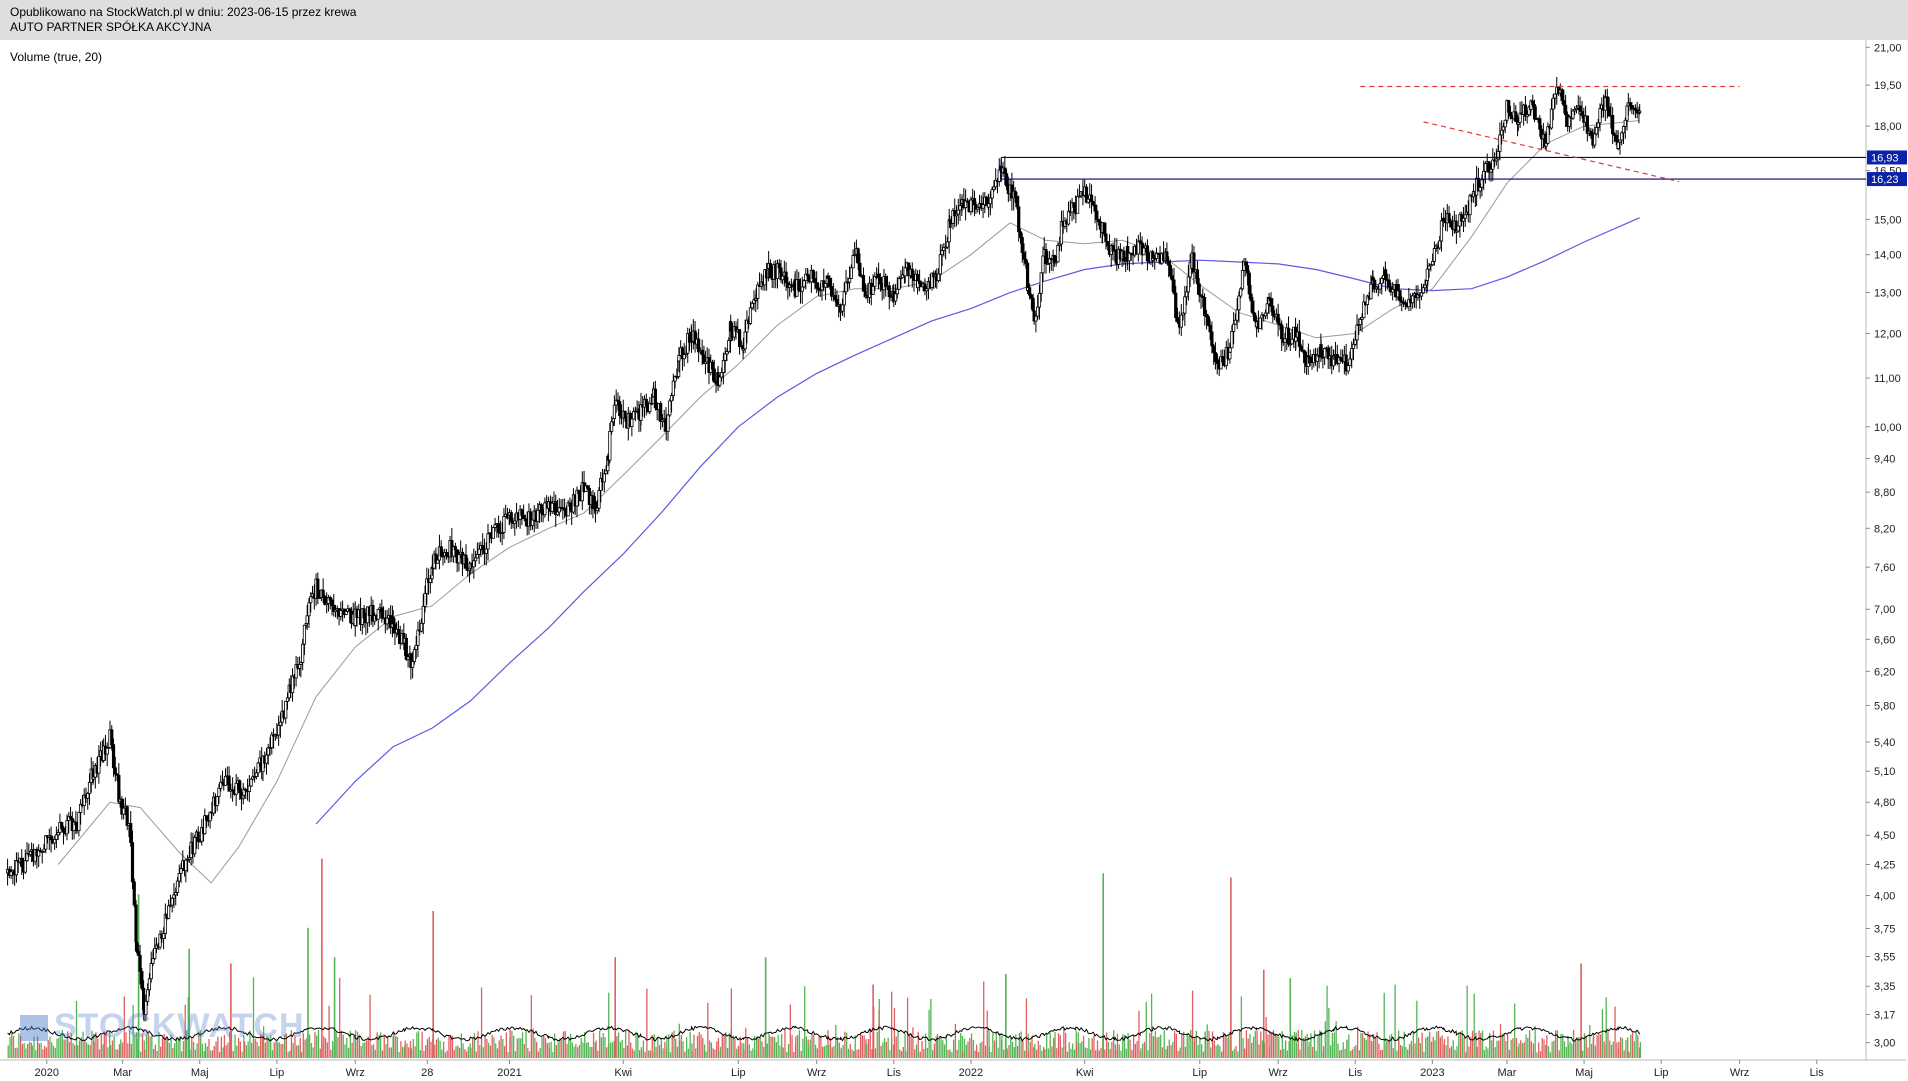 This screenshot has height=1081, width=1908. I want to click on price-tick-label: 6,60, so click(1884, 640).